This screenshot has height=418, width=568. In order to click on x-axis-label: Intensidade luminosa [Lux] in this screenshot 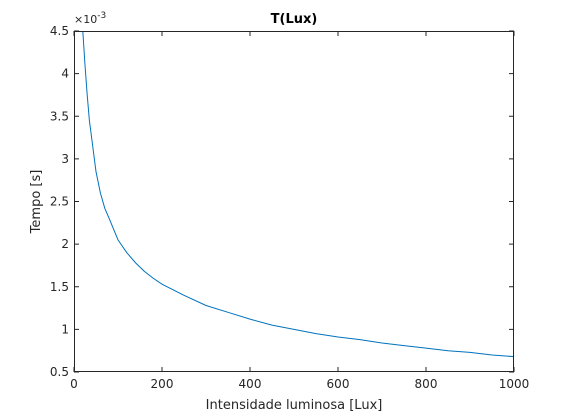, I will do `click(294, 405)`.